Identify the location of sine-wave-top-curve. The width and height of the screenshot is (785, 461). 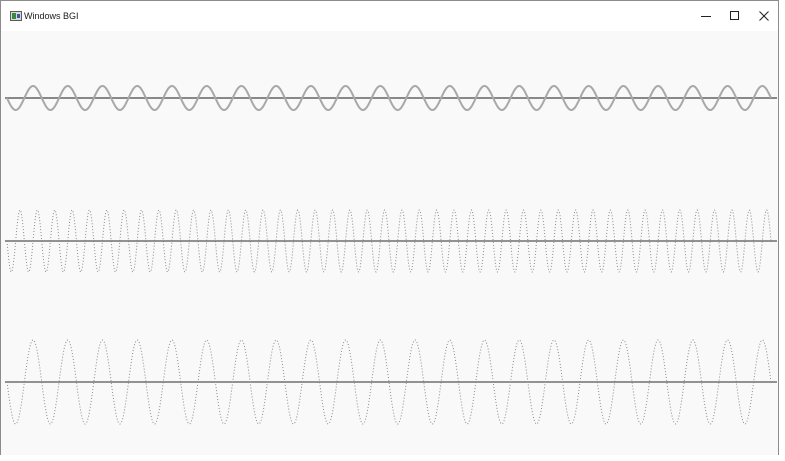
(389, 98).